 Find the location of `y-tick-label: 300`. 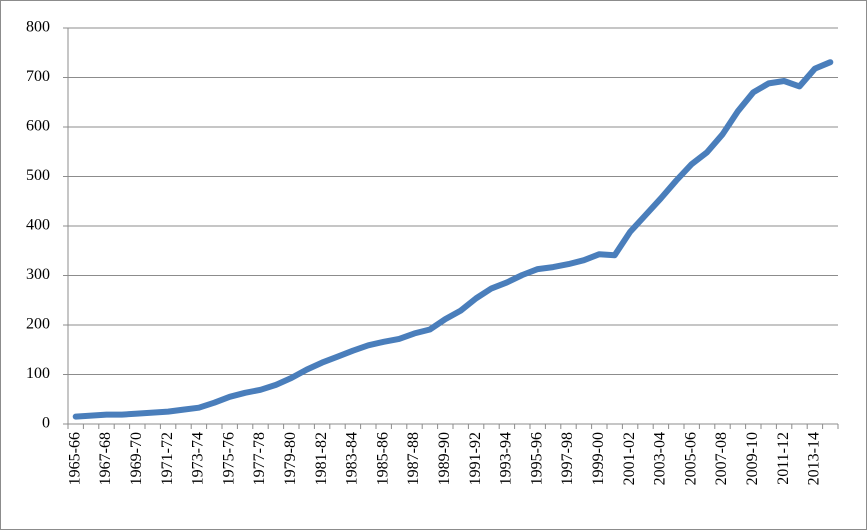

y-tick-label: 300 is located at coordinates (38, 274).